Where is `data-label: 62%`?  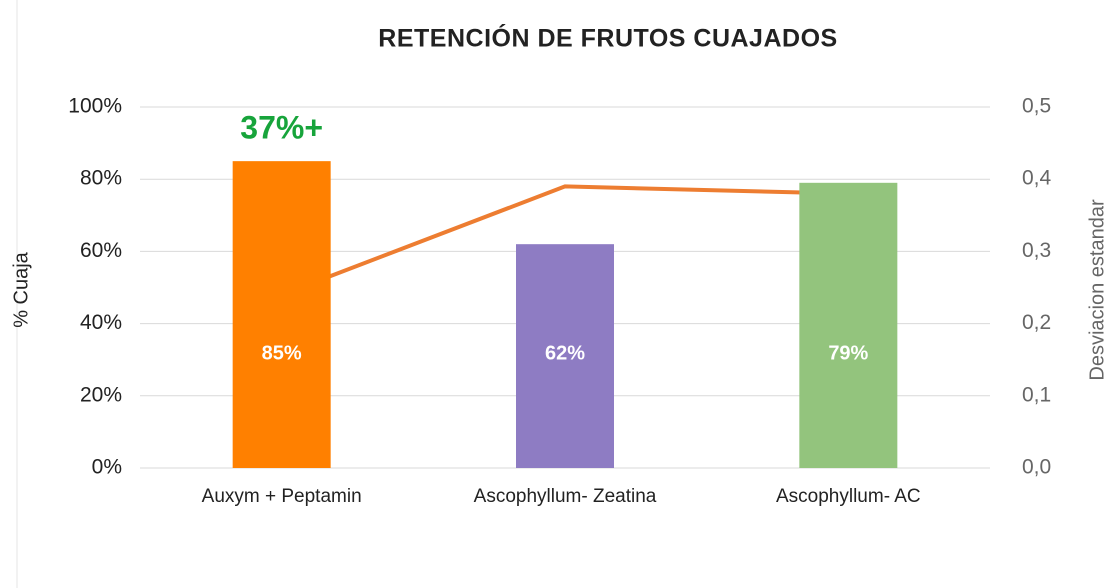
data-label: 62% is located at coordinates (565, 353).